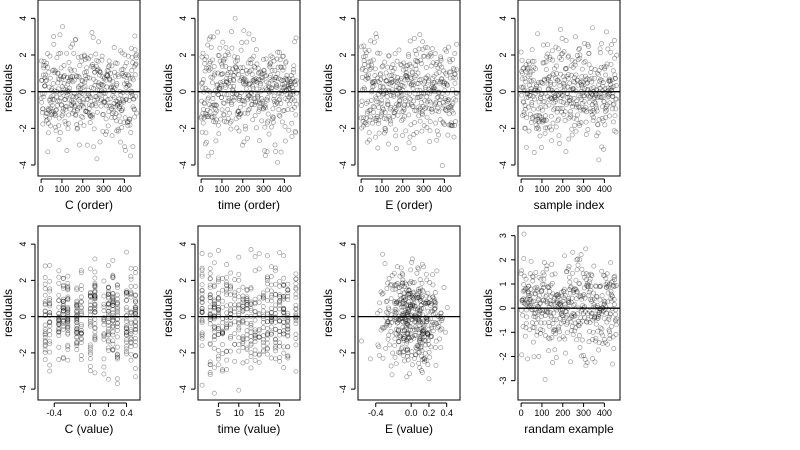 The image size is (800, 450). I want to click on point-group, so click(409, 100).